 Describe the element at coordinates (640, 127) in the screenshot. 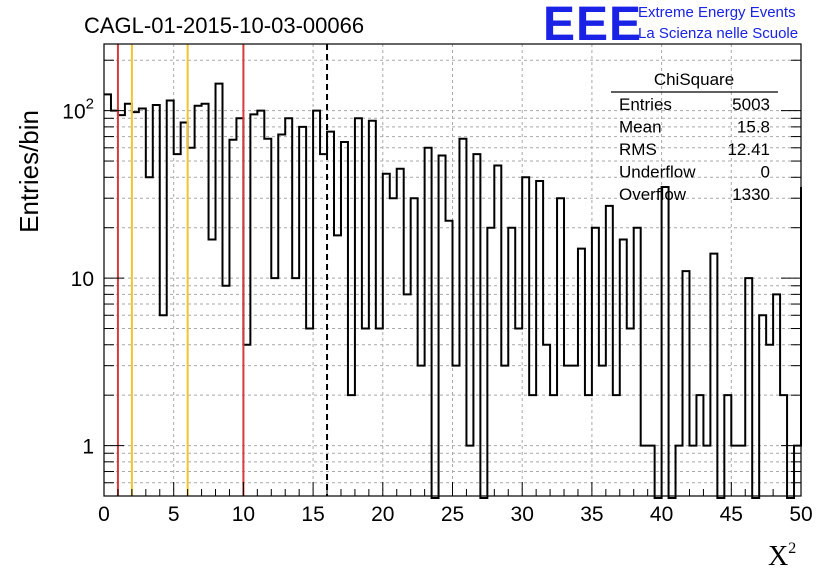

I see `stats-row-label: Mean` at that location.